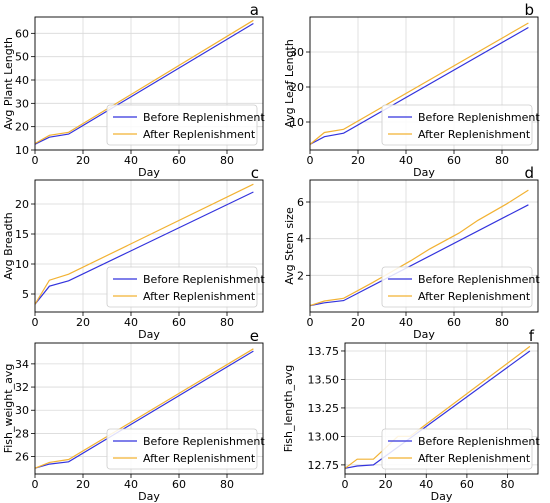 This screenshot has height=503, width=550. I want to click on y-tick-label: 13.00, so click(324, 436).